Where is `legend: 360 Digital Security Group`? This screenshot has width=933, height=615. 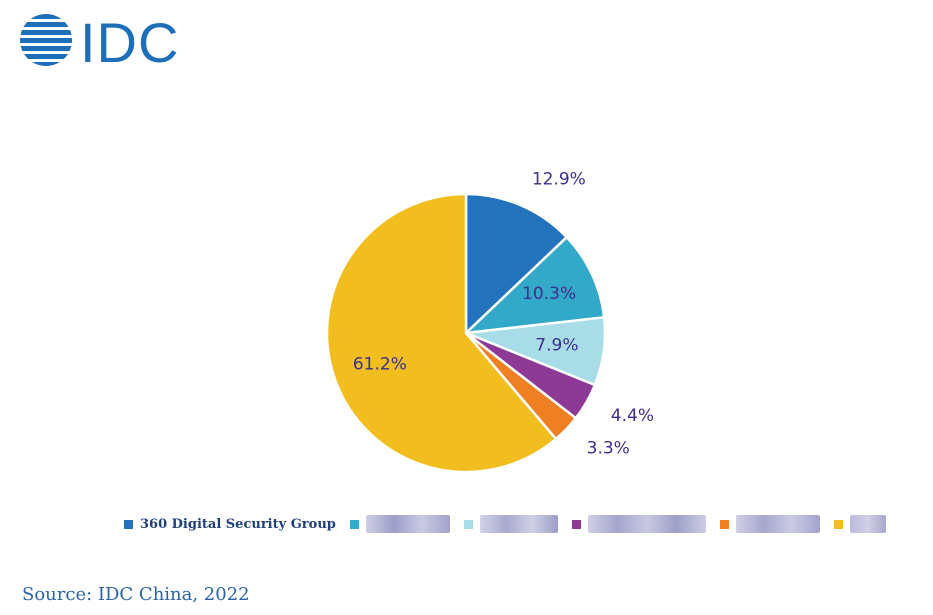 legend: 360 Digital Security Group is located at coordinates (512, 524).